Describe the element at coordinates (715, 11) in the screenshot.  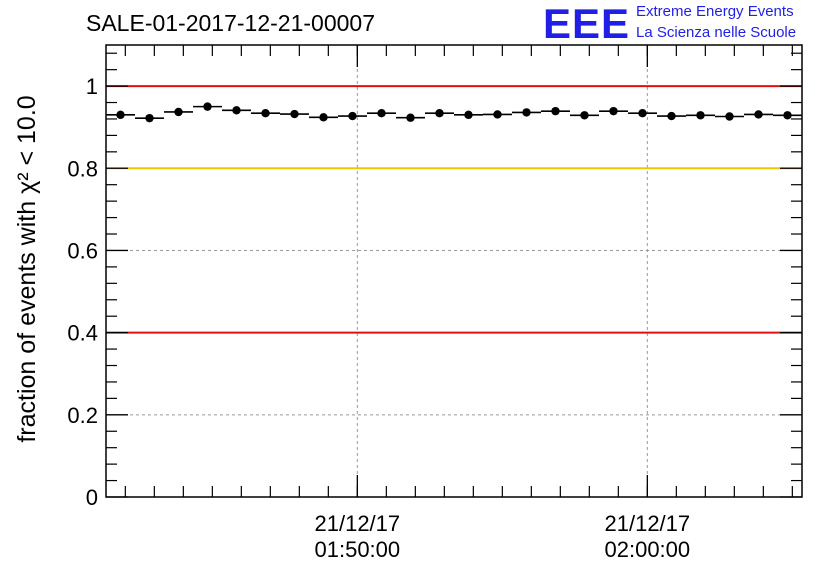
I see `logo-subtitle-1: Extreme Energy Events` at that location.